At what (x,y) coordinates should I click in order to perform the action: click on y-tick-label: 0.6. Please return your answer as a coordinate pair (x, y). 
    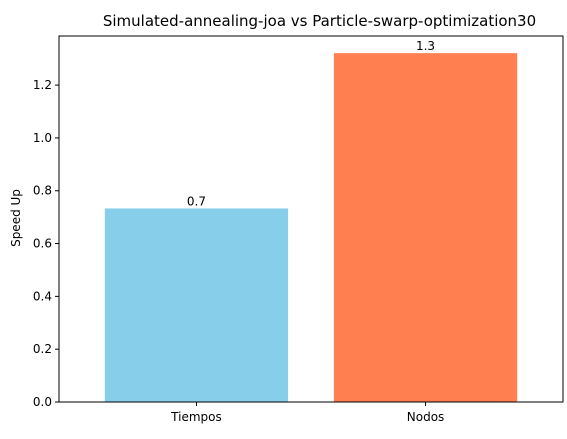
    Looking at the image, I should click on (42, 244).